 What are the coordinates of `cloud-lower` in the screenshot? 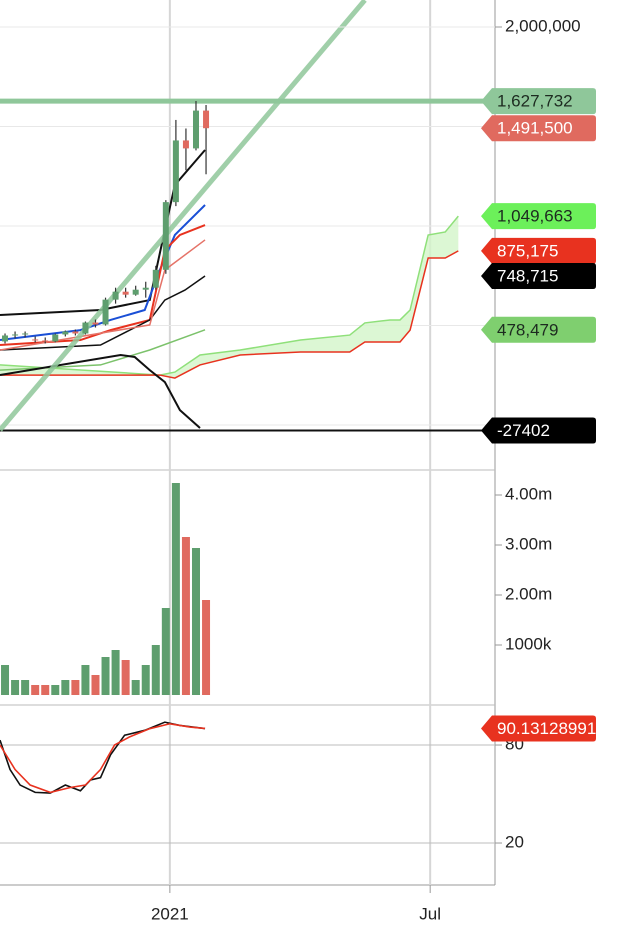 It's located at (229, 314).